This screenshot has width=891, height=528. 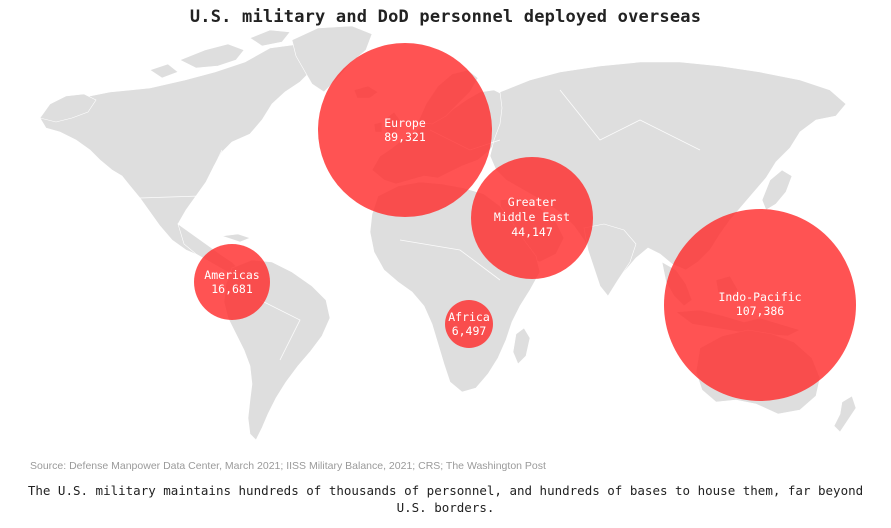 What do you see at coordinates (845, 414) in the screenshot?
I see `new-zealand-landmass` at bounding box center [845, 414].